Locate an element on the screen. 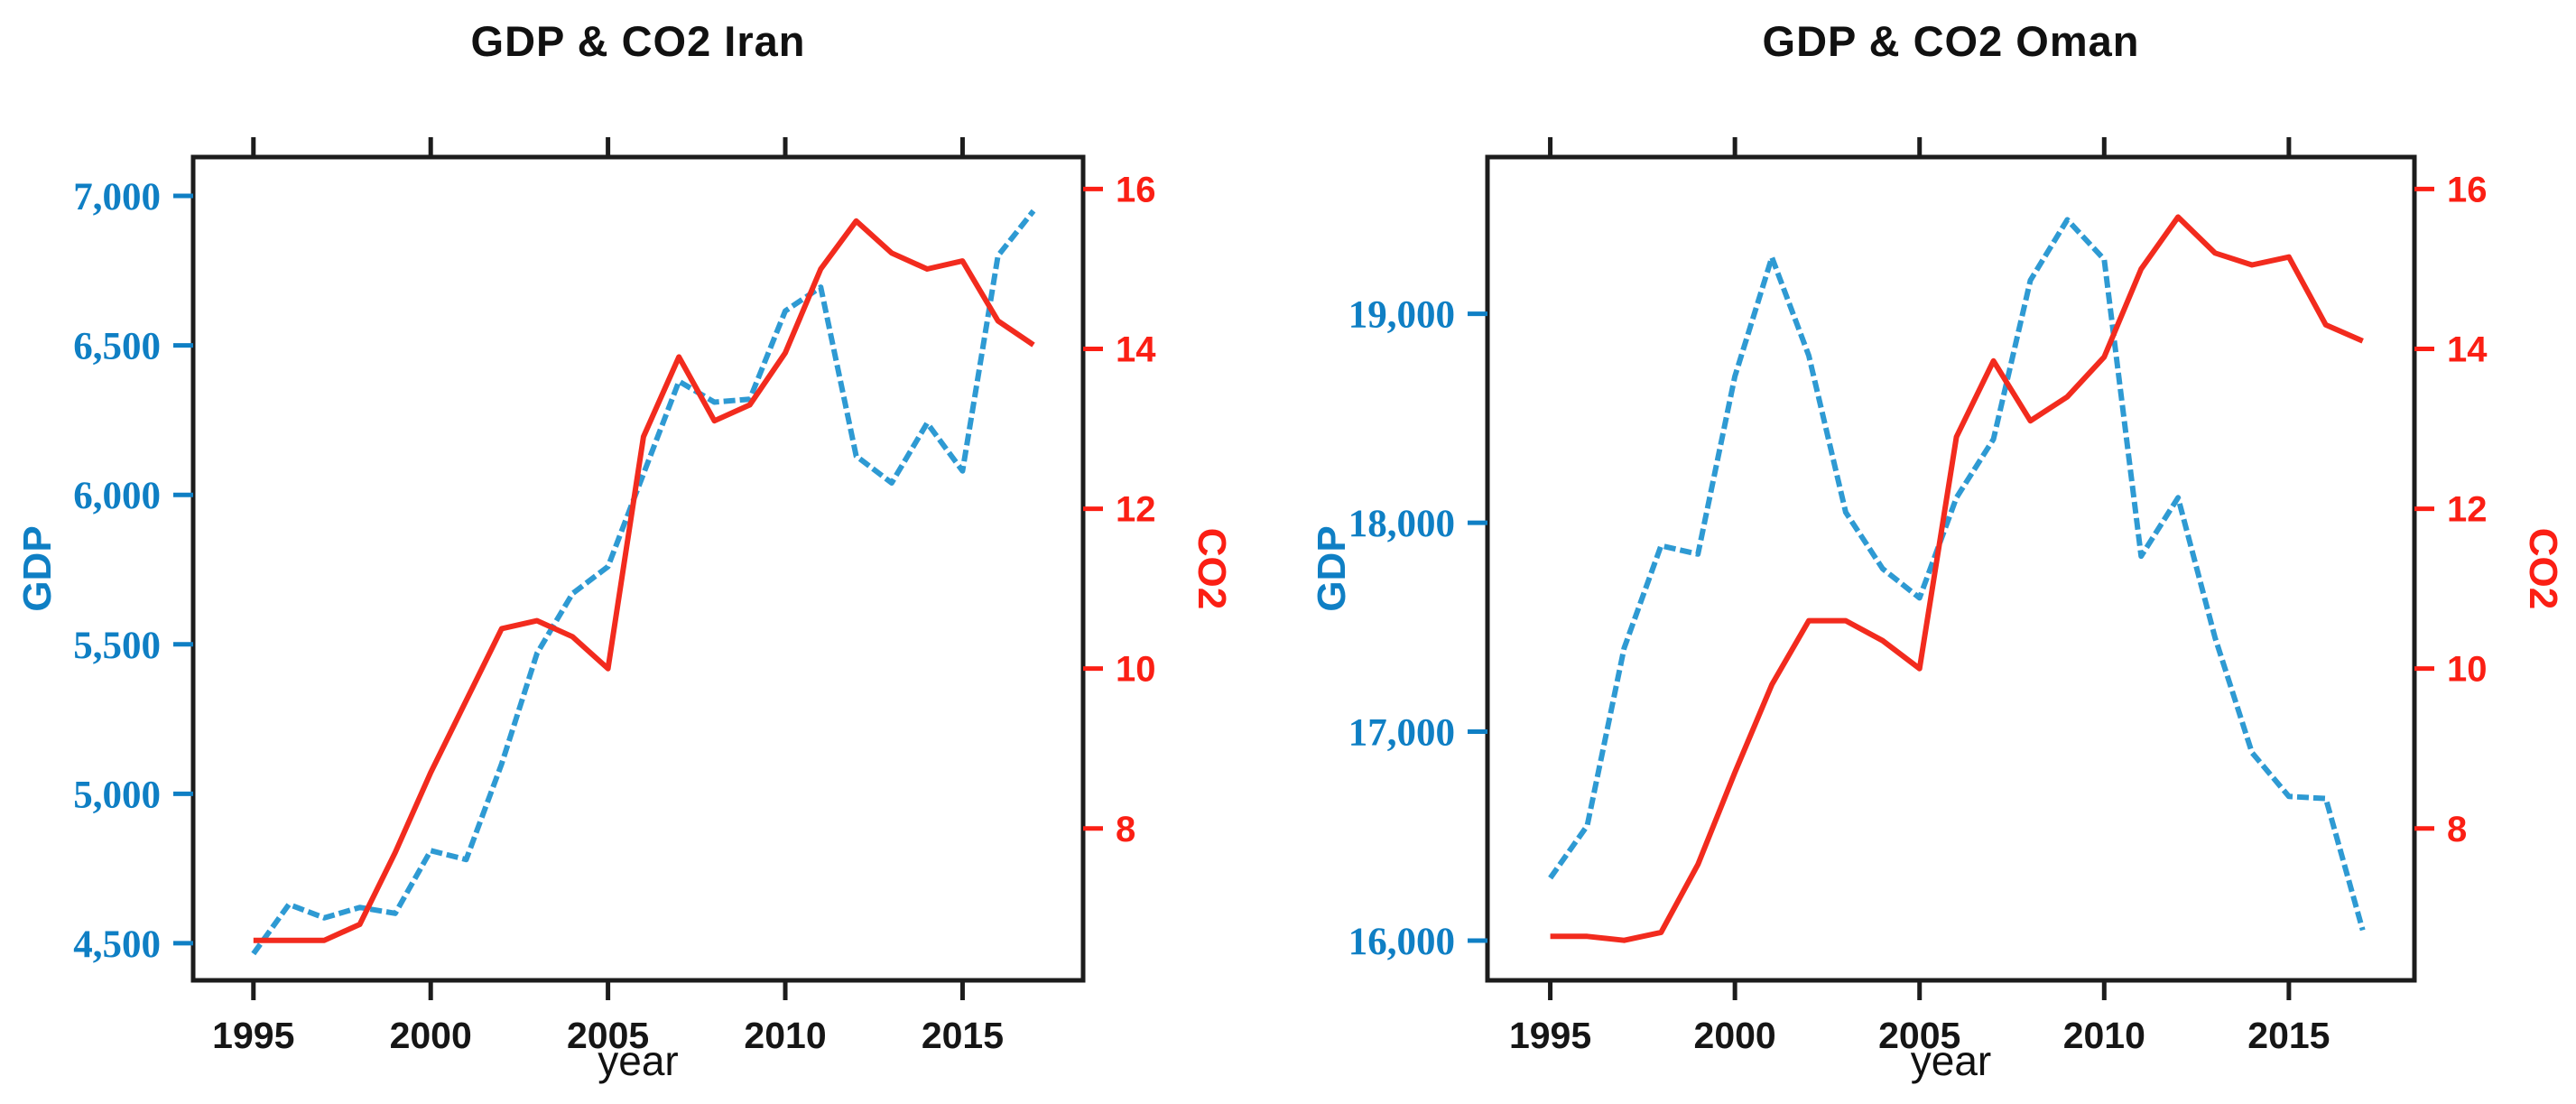 Image resolution: width=2576 pixels, height=1104 pixels. gdp-tick-label: 4,500 is located at coordinates (117, 944).